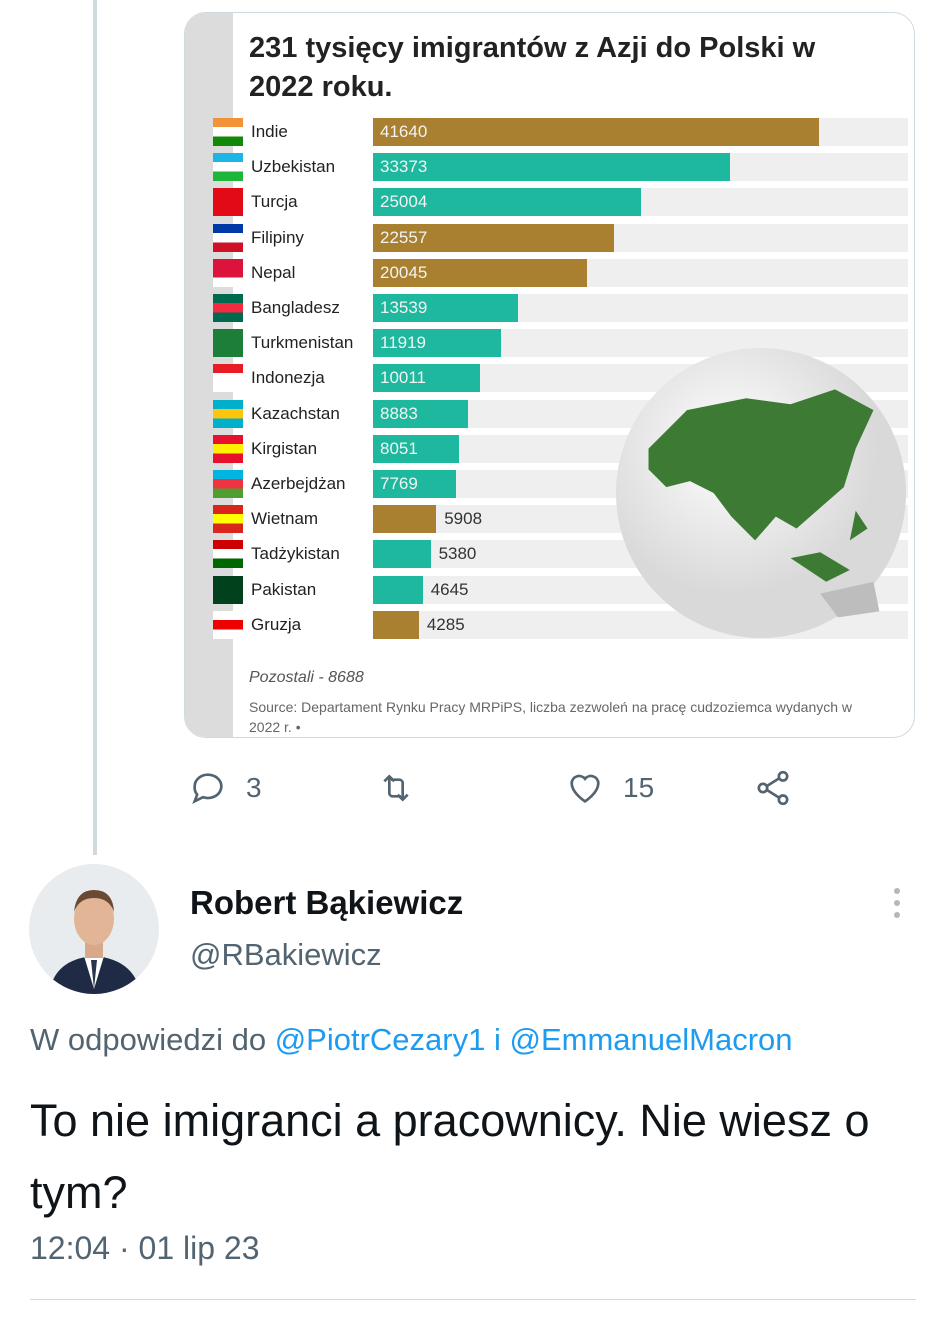 This screenshot has width=945, height=1321. Describe the element at coordinates (225, 788) in the screenshot. I see `reply-button: 3` at that location.